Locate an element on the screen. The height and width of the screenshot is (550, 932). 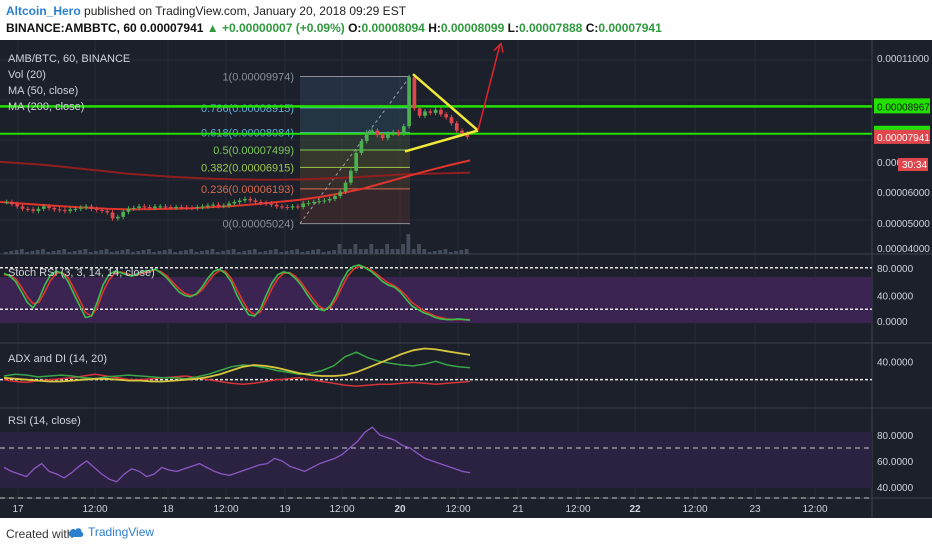
adx-lines is located at coordinates (436, 367).